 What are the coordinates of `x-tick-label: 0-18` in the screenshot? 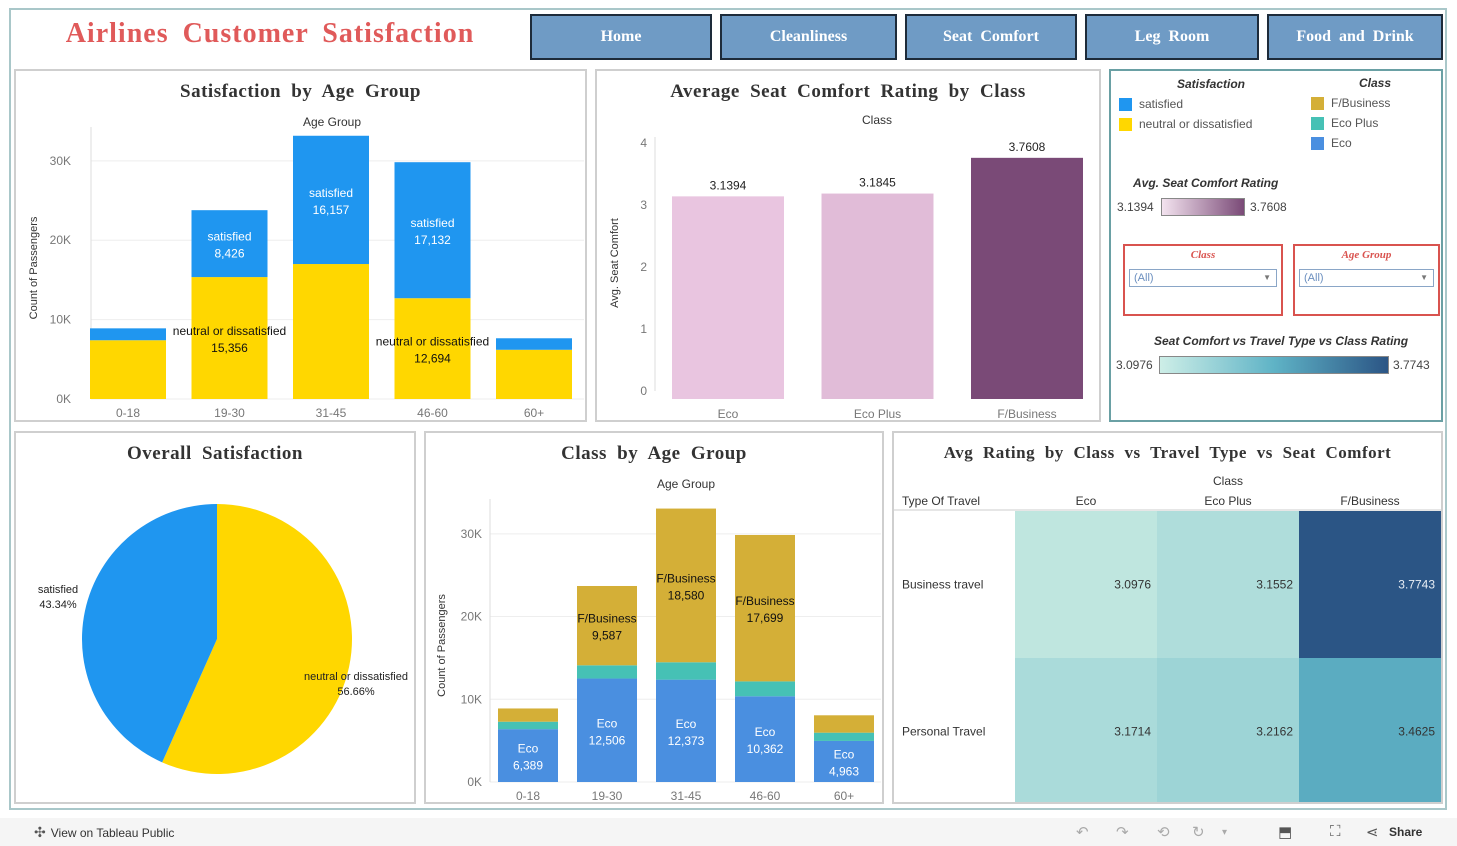 It's located at (128, 413).